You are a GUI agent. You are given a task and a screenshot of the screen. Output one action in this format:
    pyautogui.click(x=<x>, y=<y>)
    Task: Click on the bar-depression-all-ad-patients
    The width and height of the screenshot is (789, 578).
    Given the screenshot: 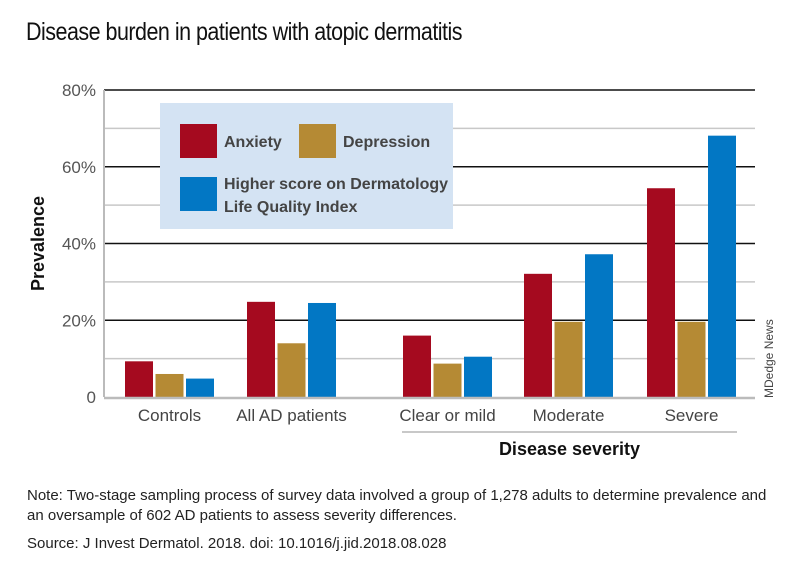 What is the action you would take?
    pyautogui.click(x=291, y=370)
    